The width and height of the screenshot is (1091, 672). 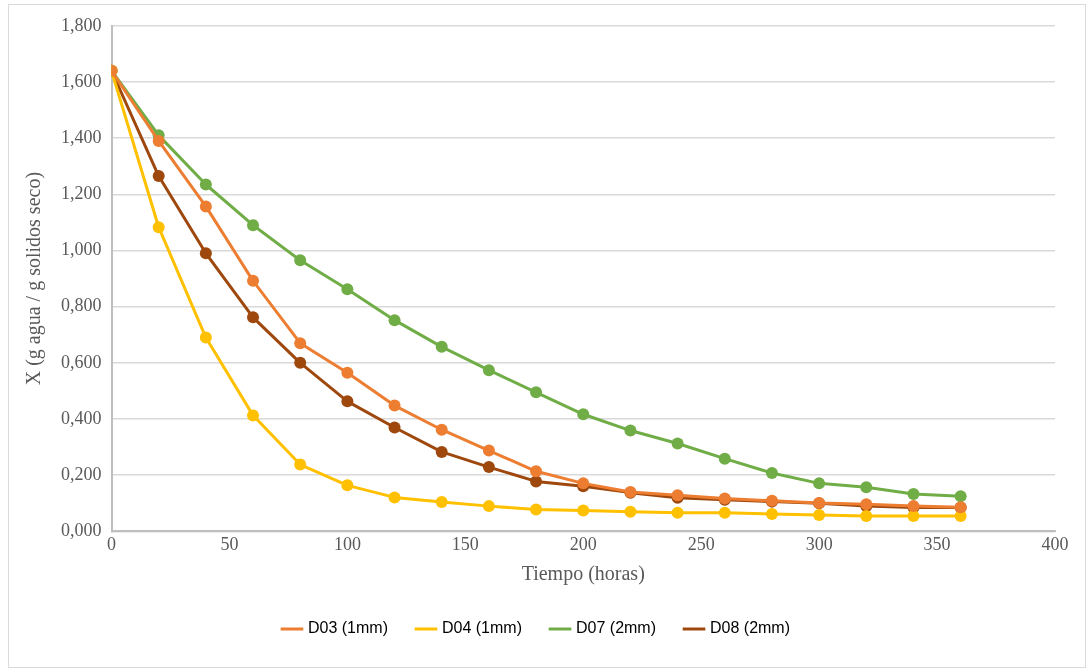 What do you see at coordinates (347, 543) in the screenshot?
I see `x-tick-label: 100` at bounding box center [347, 543].